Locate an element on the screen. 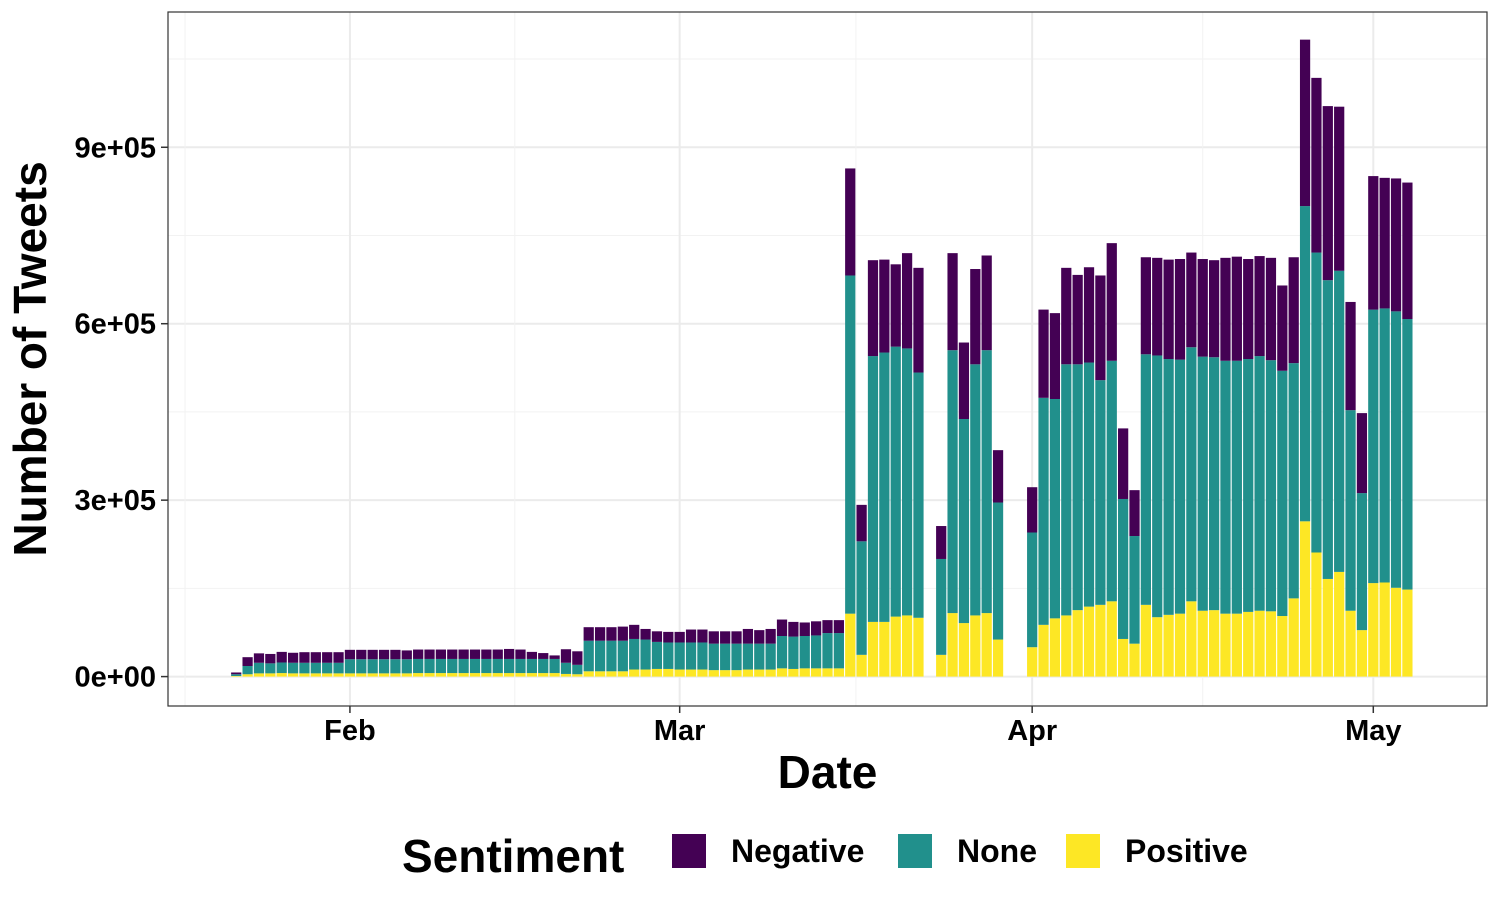 The height and width of the screenshot is (900, 1500). legend-title: Sentiment is located at coordinates (513, 856).